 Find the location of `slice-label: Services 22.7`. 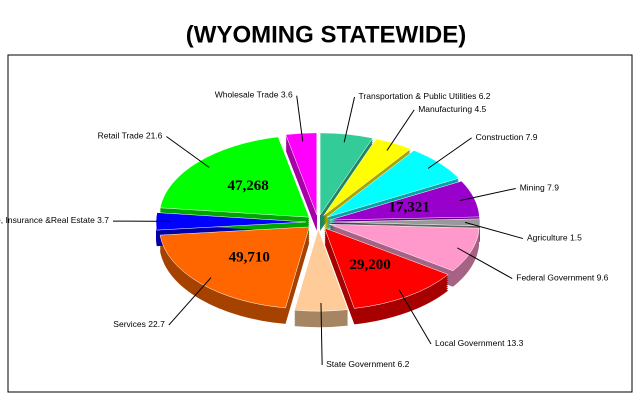

slice-label: Services 22.7 is located at coordinates (139, 324).